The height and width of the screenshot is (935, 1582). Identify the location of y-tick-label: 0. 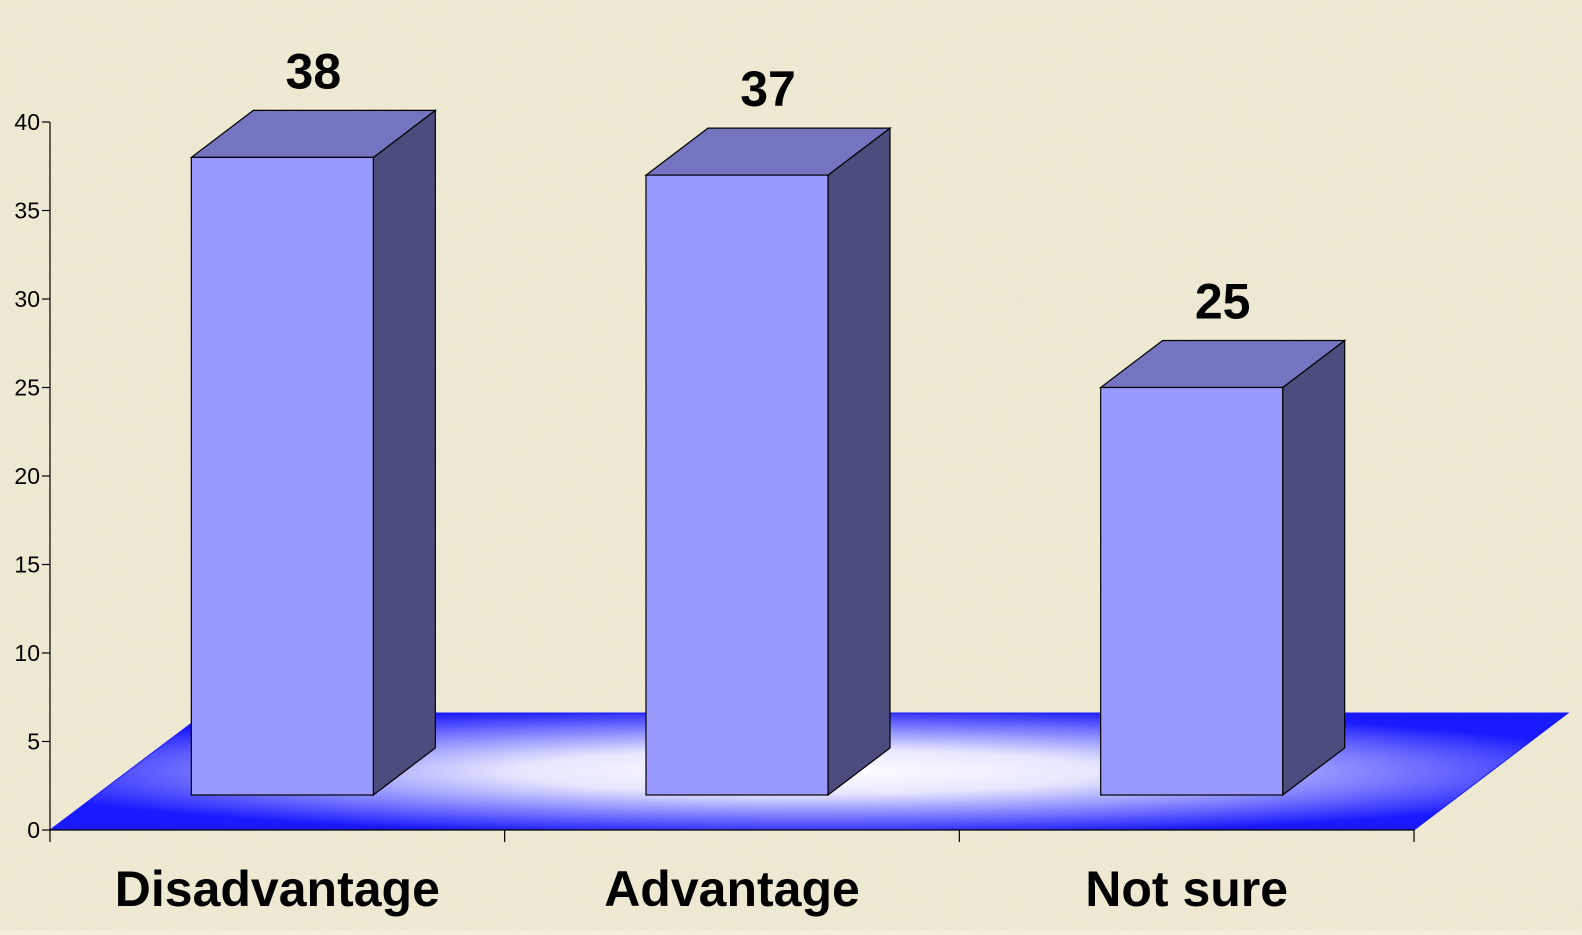
(33, 830).